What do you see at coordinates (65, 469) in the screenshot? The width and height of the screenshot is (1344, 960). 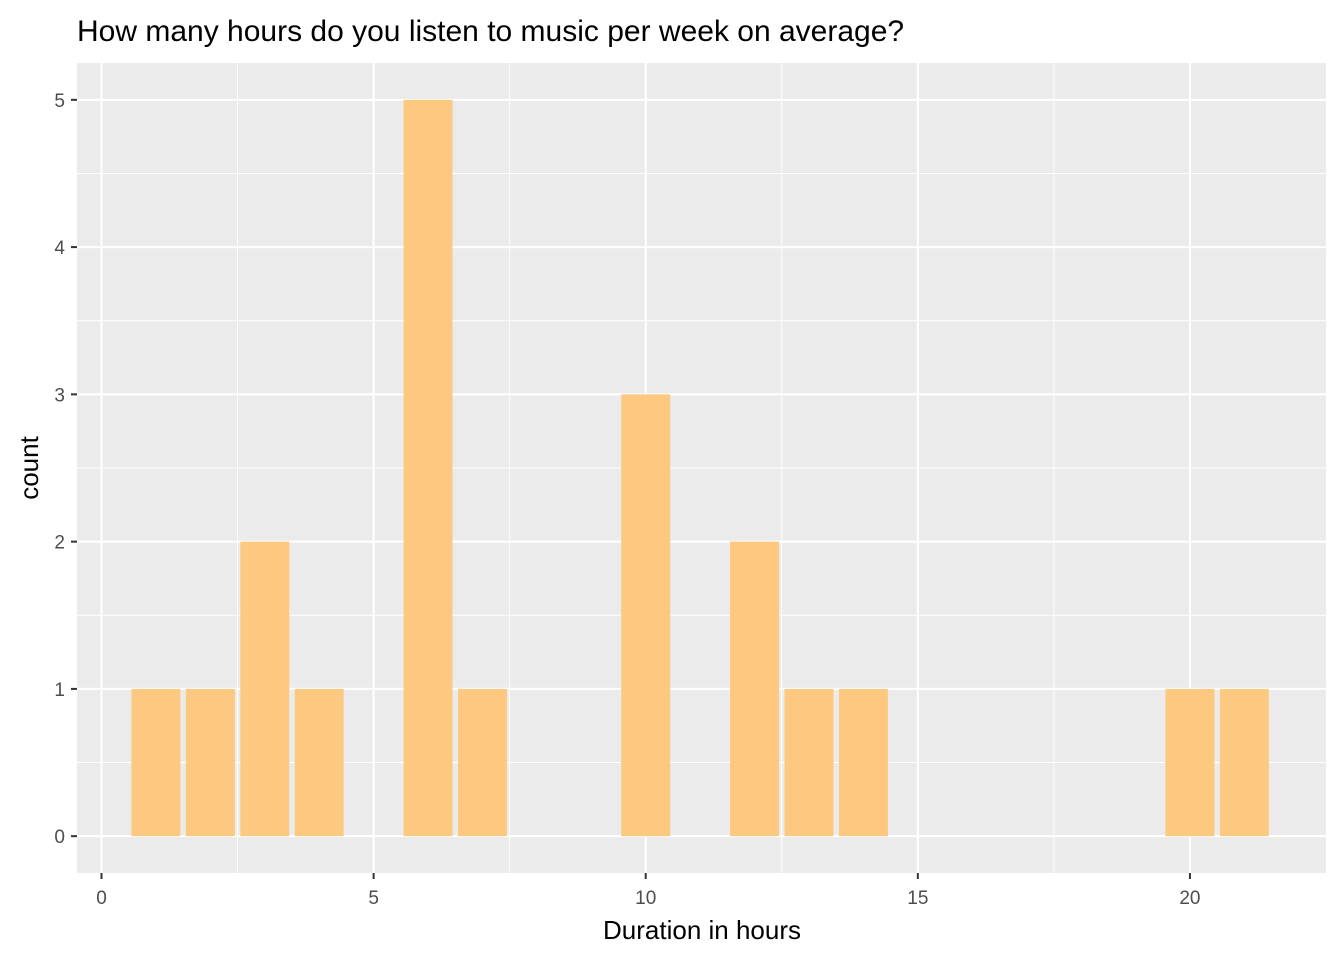 I see `y-axis-ticks: 0 1 2 3 4 5` at bounding box center [65, 469].